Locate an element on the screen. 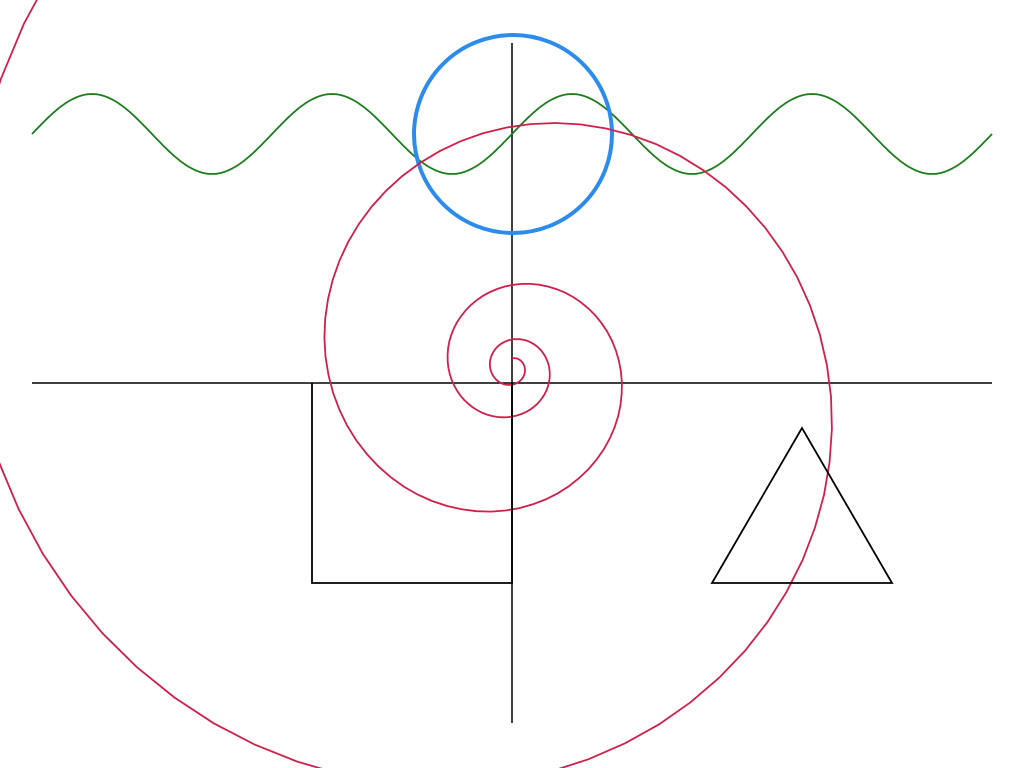 This screenshot has width=1024, height=768. sine-wave is located at coordinates (512, 134).